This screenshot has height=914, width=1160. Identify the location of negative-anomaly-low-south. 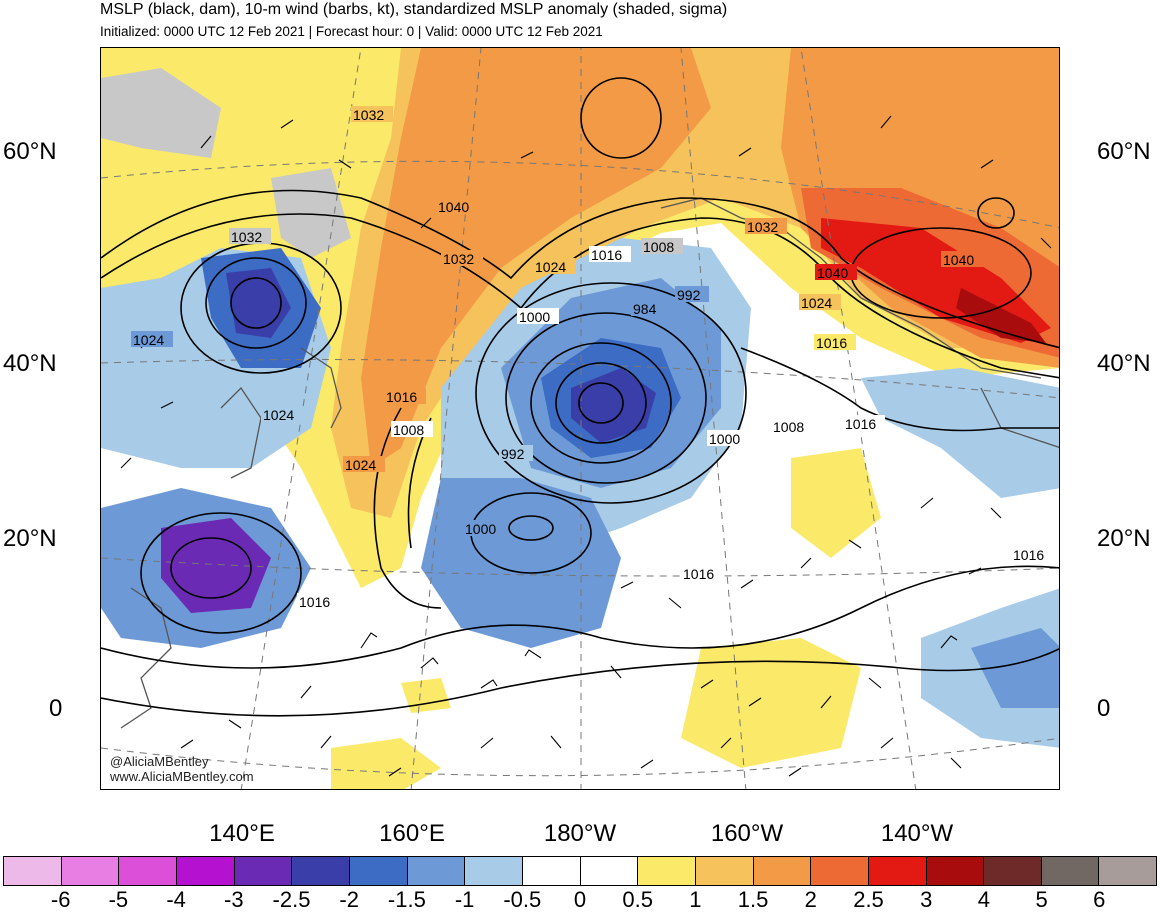
(521, 563).